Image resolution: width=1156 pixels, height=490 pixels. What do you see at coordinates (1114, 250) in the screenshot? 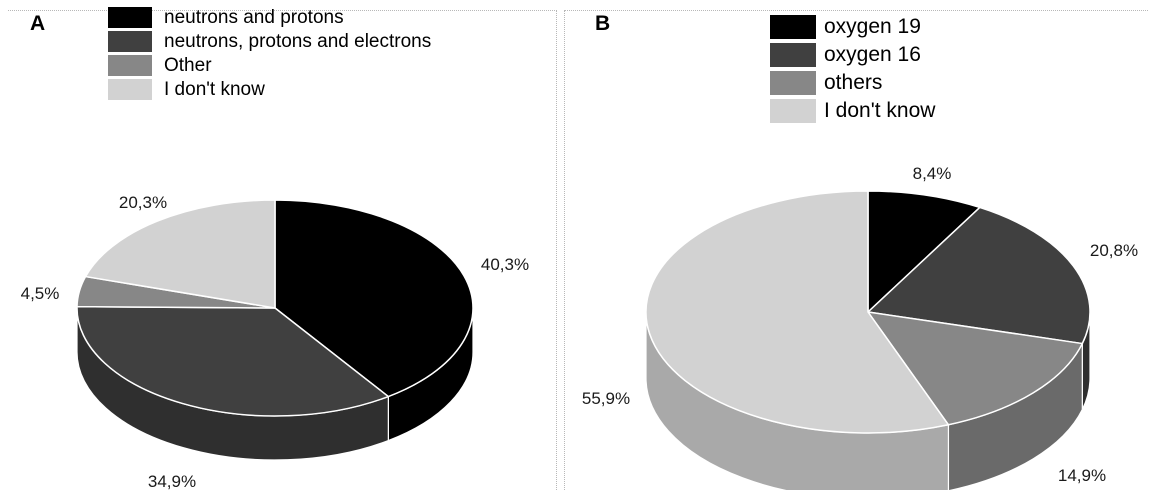
I see `data-label: 20,8%` at bounding box center [1114, 250].